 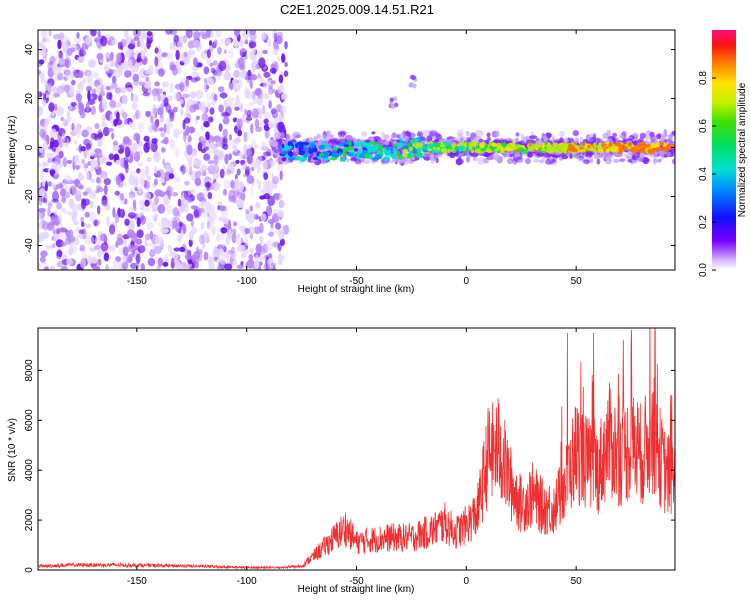 What do you see at coordinates (356, 281) in the screenshot?
I see `x-tick-label: -50` at bounding box center [356, 281].